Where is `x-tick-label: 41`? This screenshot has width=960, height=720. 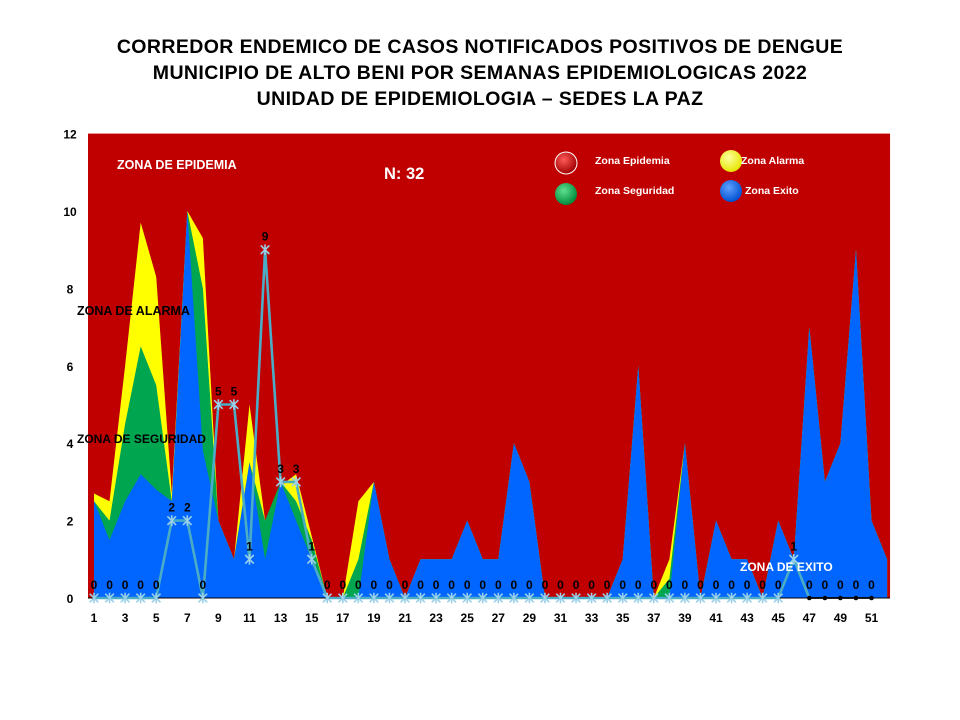 x-tick-label: 41 is located at coordinates (716, 618).